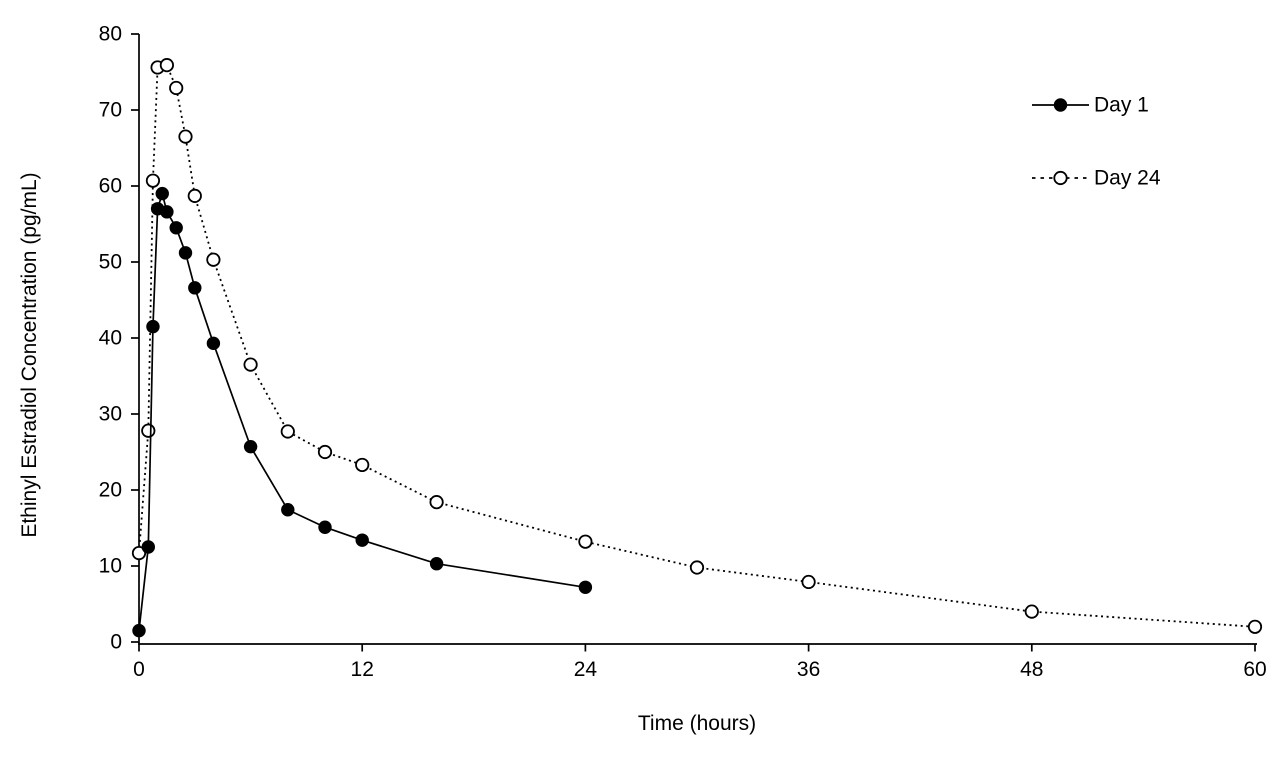 This screenshot has width=1286, height=760. What do you see at coordinates (1254, 669) in the screenshot?
I see `x-tick-label: 60` at bounding box center [1254, 669].